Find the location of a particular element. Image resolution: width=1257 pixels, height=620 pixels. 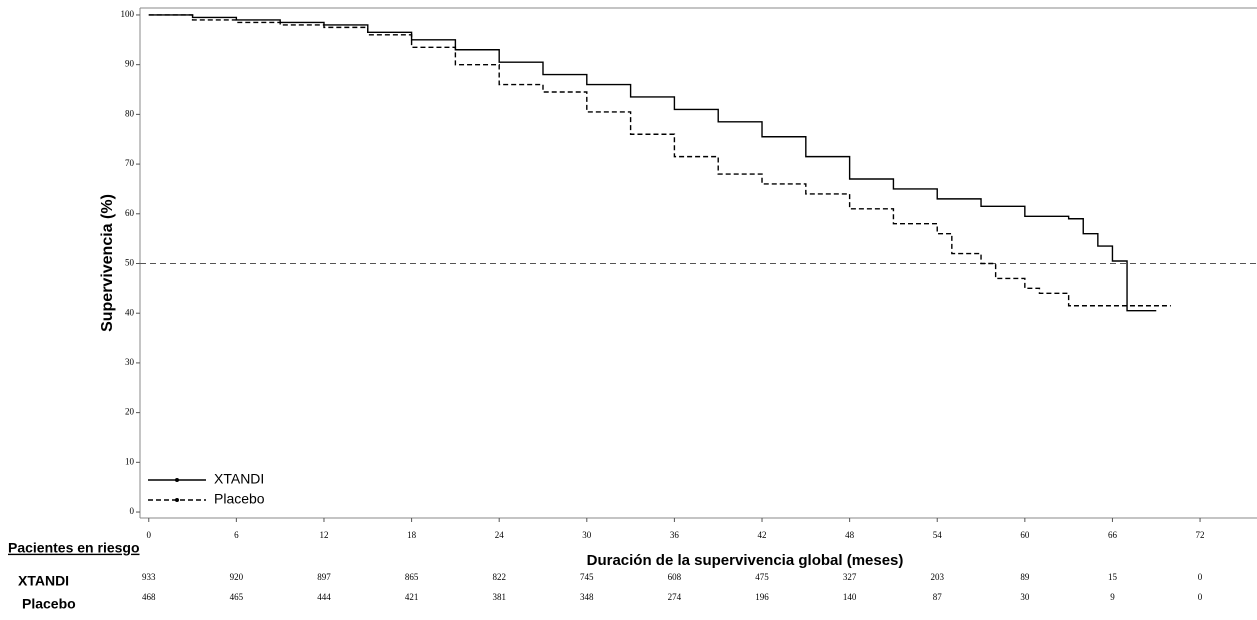

y-tick-label: 70 is located at coordinates (130, 163).